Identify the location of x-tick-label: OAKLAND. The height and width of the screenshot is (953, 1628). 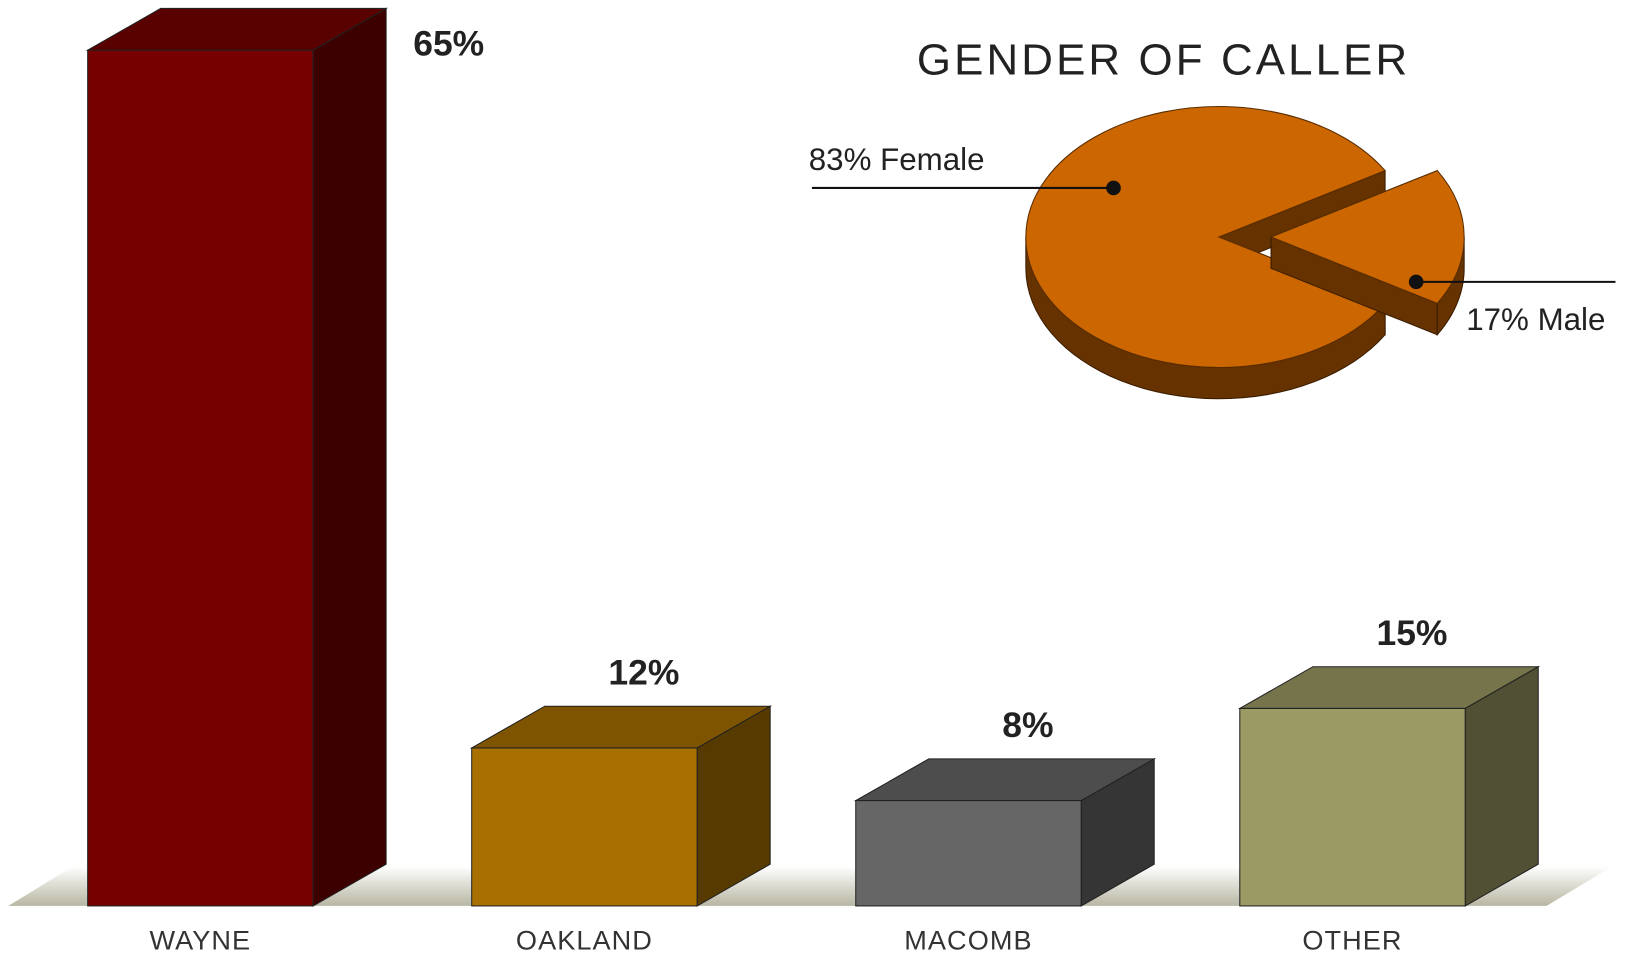
(584, 939).